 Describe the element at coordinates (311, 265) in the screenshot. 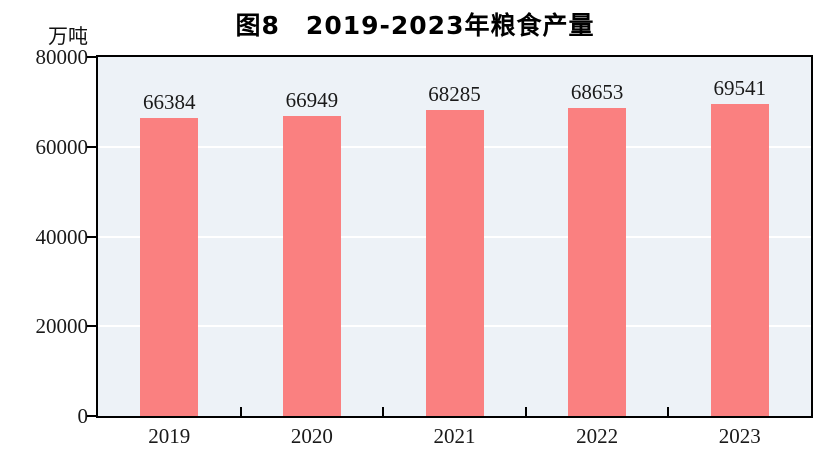

I see `bar-2020` at that location.